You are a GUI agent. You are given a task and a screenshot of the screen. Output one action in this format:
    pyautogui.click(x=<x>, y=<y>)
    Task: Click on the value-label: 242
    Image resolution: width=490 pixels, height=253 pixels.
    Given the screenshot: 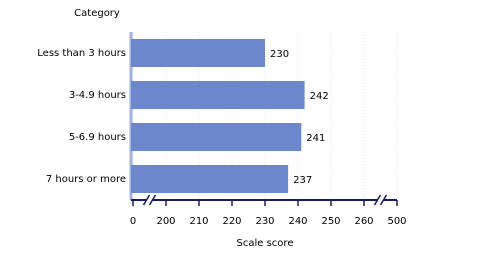 What is the action you would take?
    pyautogui.click(x=319, y=96)
    